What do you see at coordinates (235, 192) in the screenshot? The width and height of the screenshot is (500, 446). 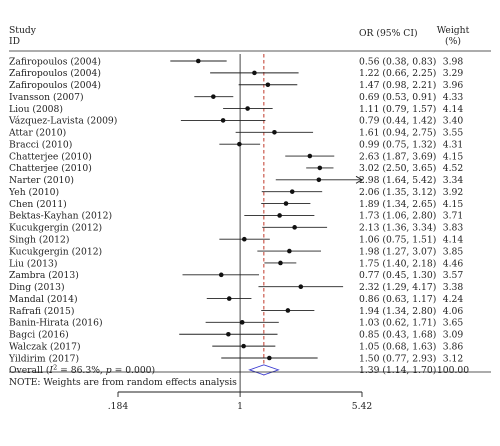 I see `study-row: Yeh (2010) 2.06 (1.35, 3.12) 3.92` at bounding box center [235, 192].